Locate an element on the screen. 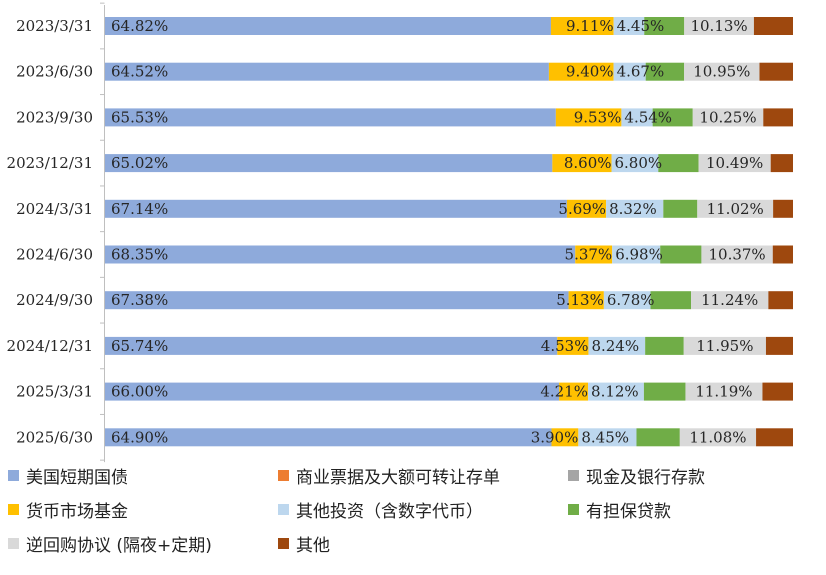 This screenshot has height=575, width=826. legend-label: 美国短期国债 is located at coordinates (77, 478).